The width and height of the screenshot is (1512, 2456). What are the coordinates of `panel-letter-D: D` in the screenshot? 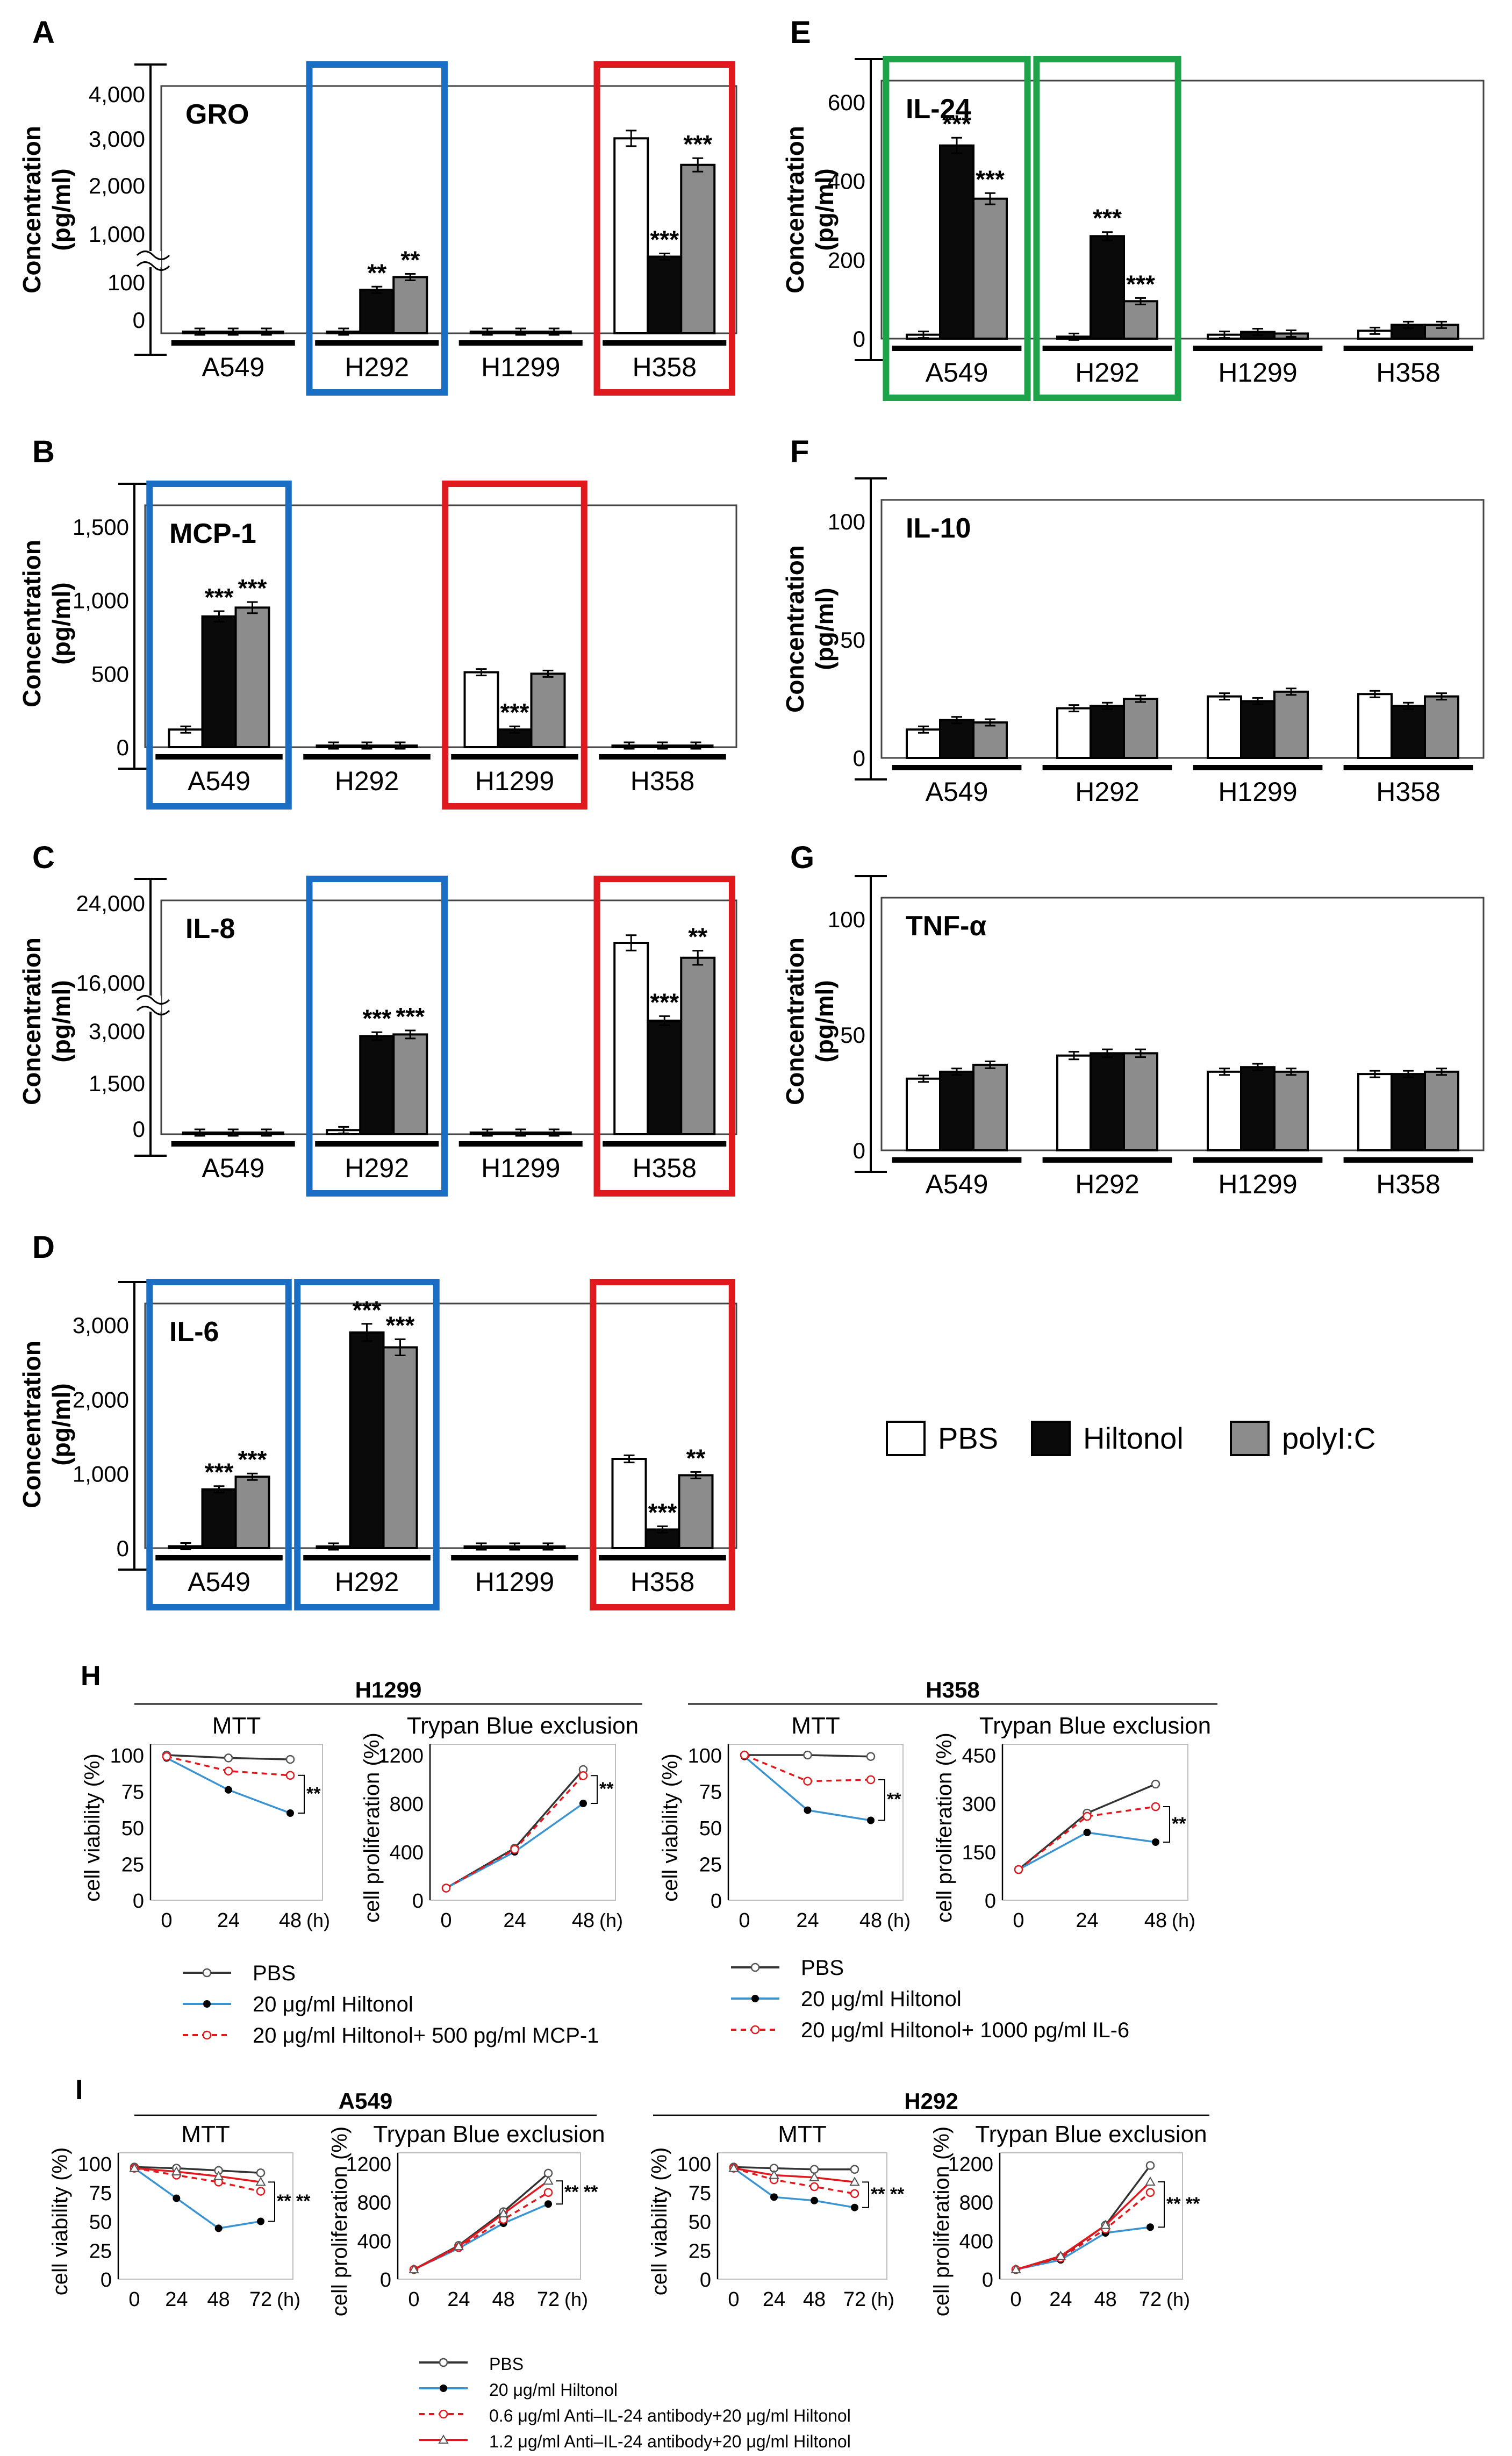 It's located at (44, 1247).